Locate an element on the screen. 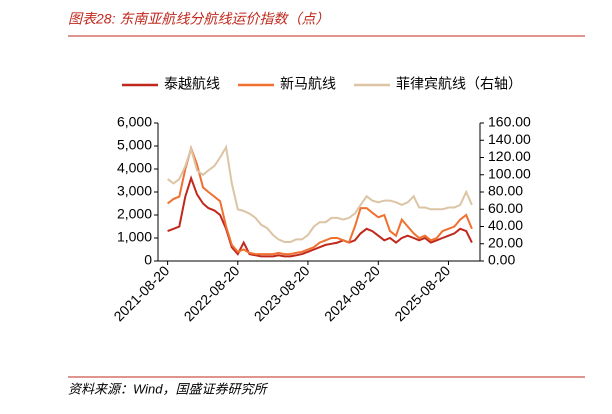 The height and width of the screenshot is (414, 612). y2-tick-label: 100.00 is located at coordinates (509, 173).